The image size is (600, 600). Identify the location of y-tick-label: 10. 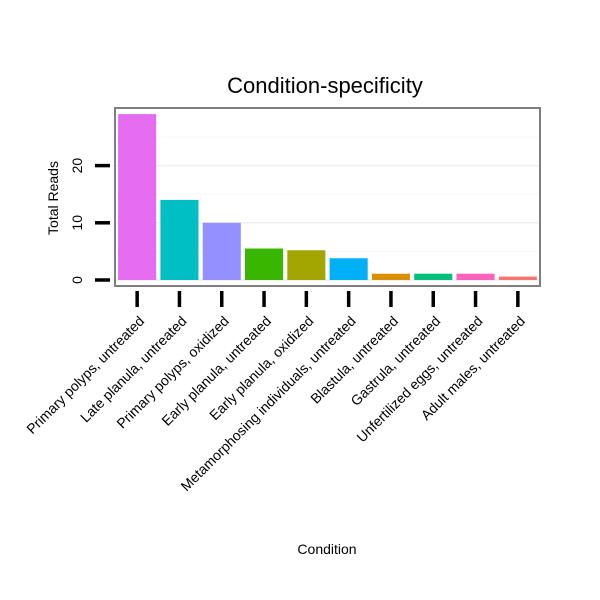
(77, 223).